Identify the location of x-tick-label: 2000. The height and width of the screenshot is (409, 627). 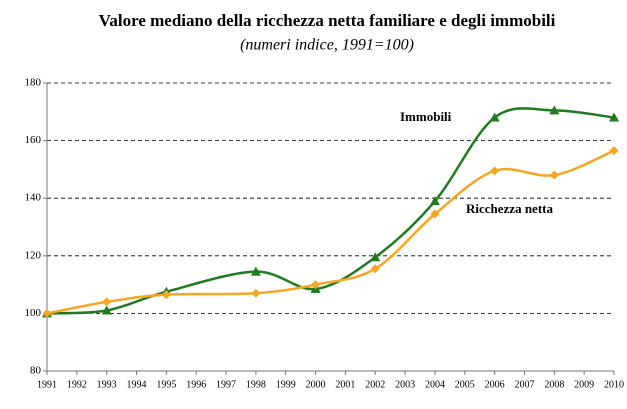
(316, 384).